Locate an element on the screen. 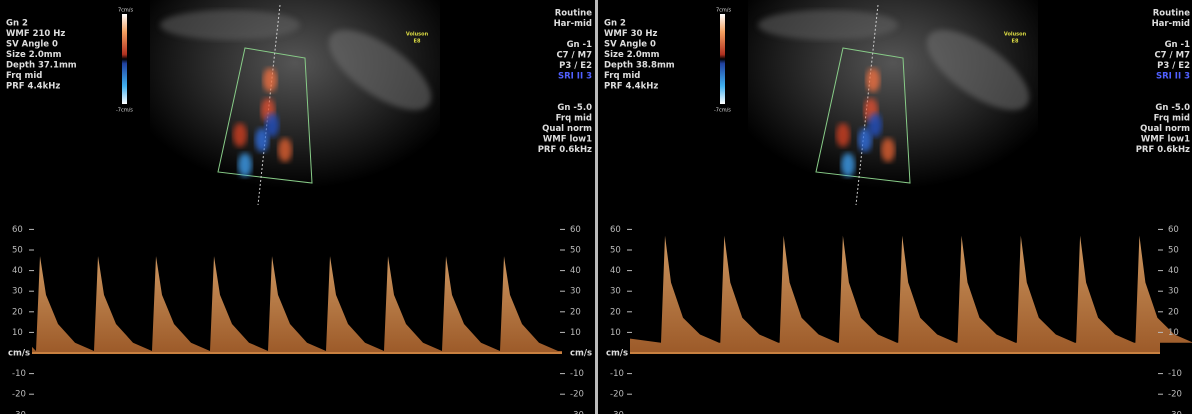 The height and width of the screenshot is (414, 1192). tick-label-left: 30 is located at coordinates (17, 292).